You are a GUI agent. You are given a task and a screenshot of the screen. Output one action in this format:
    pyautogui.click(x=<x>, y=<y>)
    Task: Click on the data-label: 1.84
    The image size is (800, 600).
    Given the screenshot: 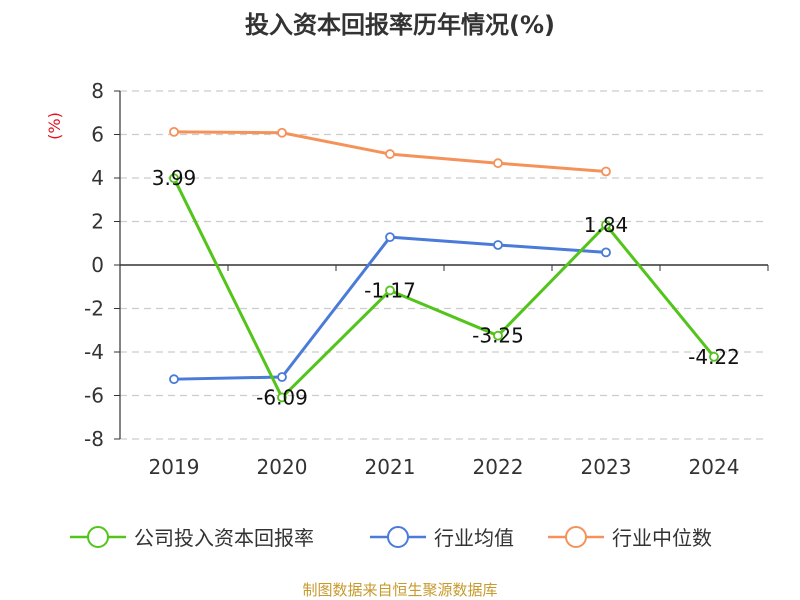 What is the action you would take?
    pyautogui.click(x=606, y=225)
    